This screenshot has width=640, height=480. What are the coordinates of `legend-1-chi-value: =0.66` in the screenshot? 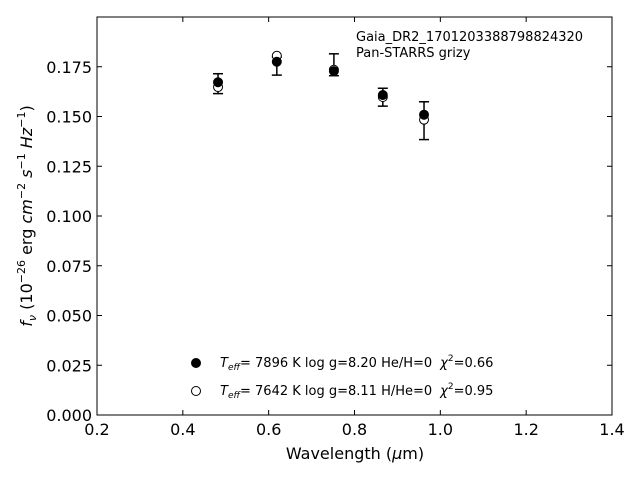 It's located at (474, 363).